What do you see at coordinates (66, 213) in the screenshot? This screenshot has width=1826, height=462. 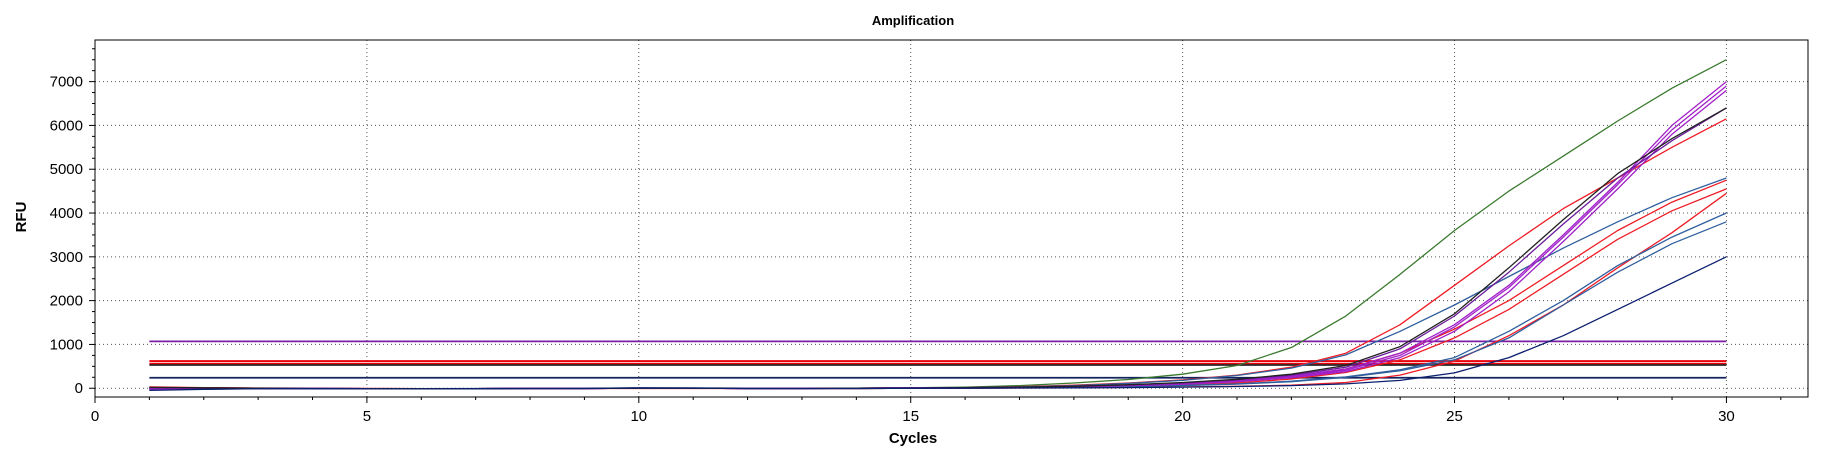 I see `y-tick-label: 4000` at bounding box center [66, 213].